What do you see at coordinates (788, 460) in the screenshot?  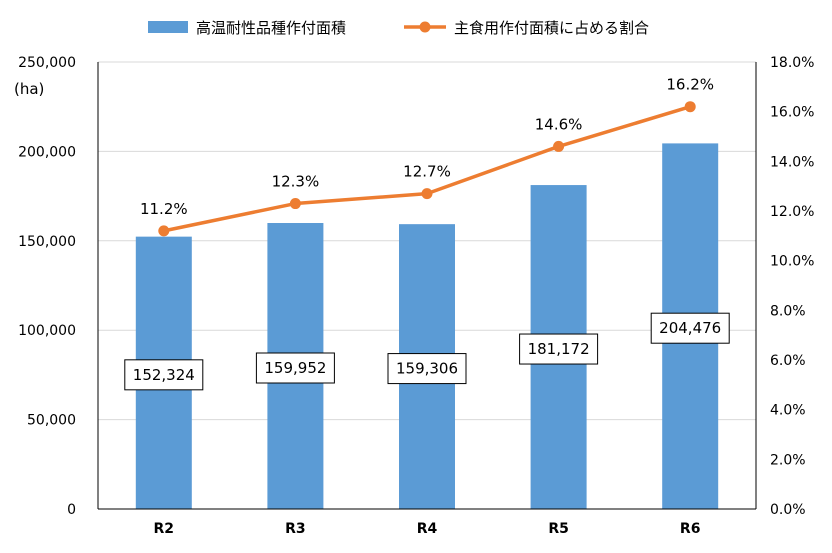 I see `y-right-tick-label: 2.0%` at bounding box center [788, 460].